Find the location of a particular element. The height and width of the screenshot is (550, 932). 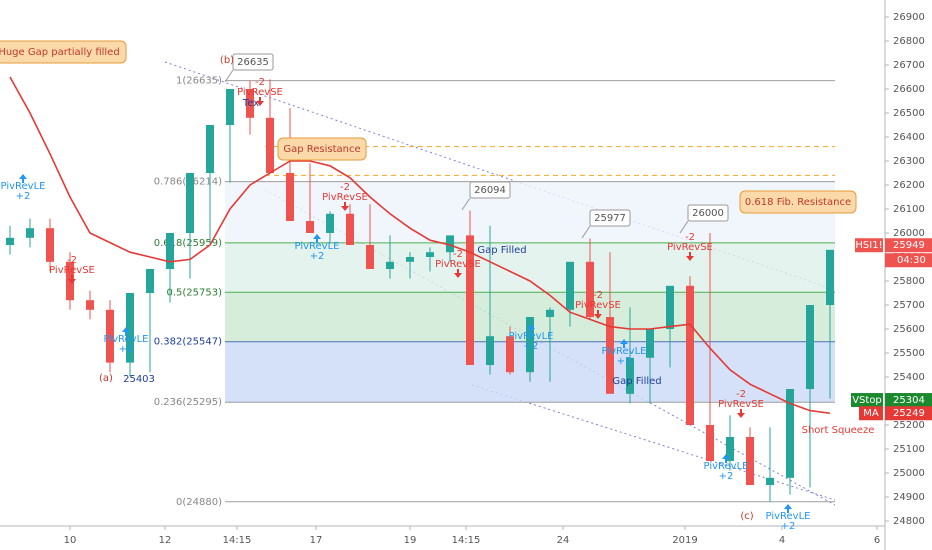

price-value: 25949 is located at coordinates (909, 245).